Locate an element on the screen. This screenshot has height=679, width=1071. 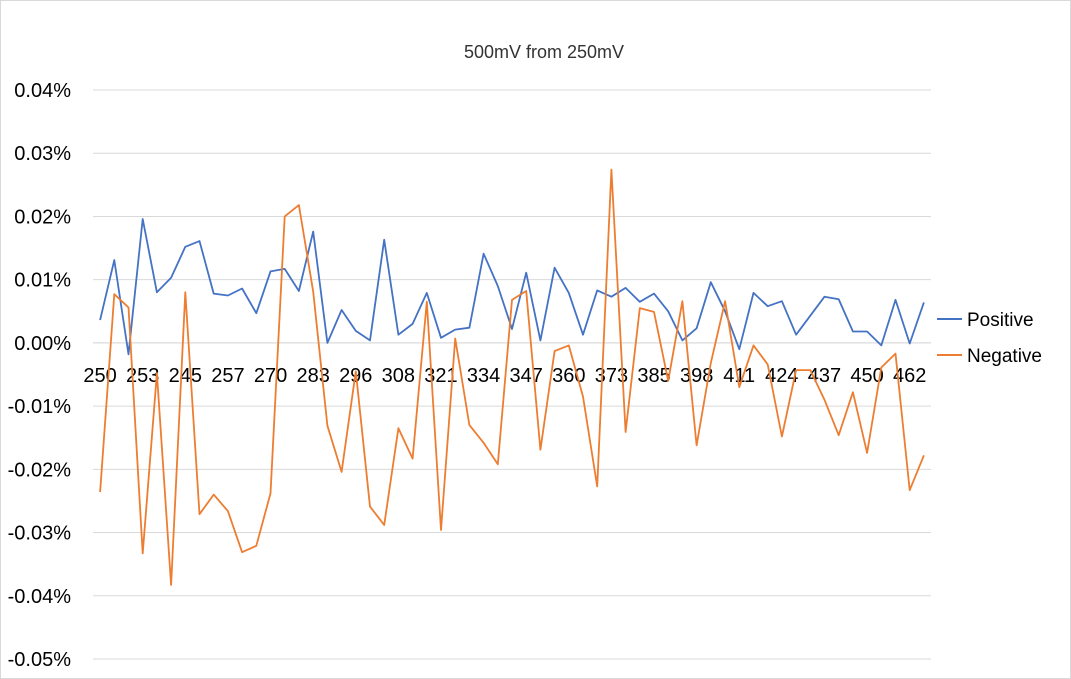
x-tick-label: 250 is located at coordinates (99, 376).